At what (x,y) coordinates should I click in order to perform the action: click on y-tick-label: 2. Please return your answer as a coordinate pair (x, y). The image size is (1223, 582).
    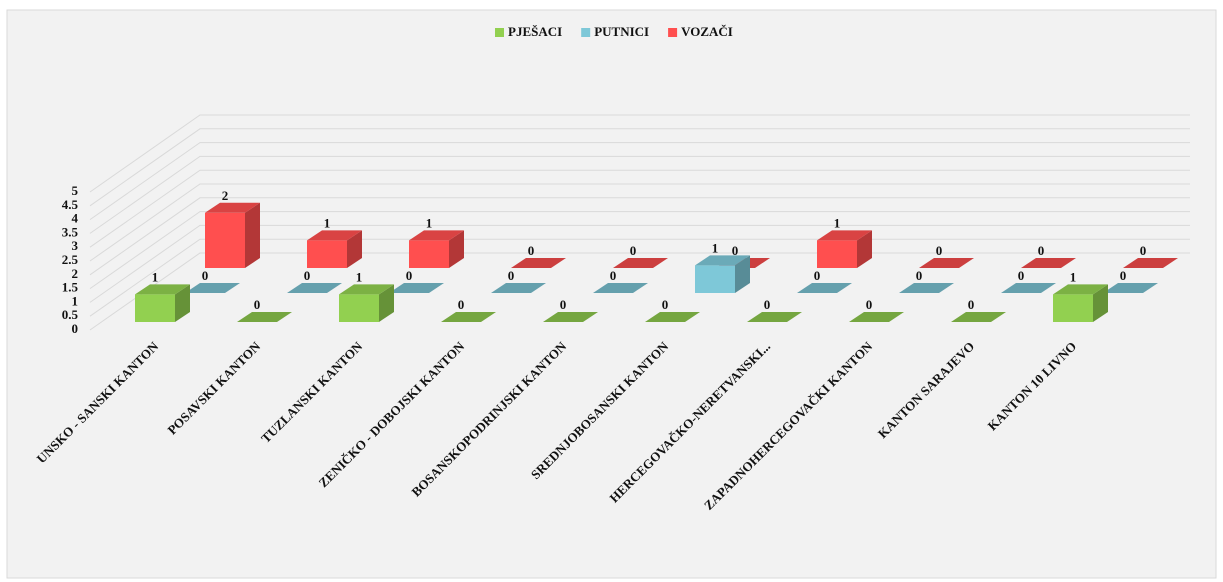
    Looking at the image, I should click on (75, 273).